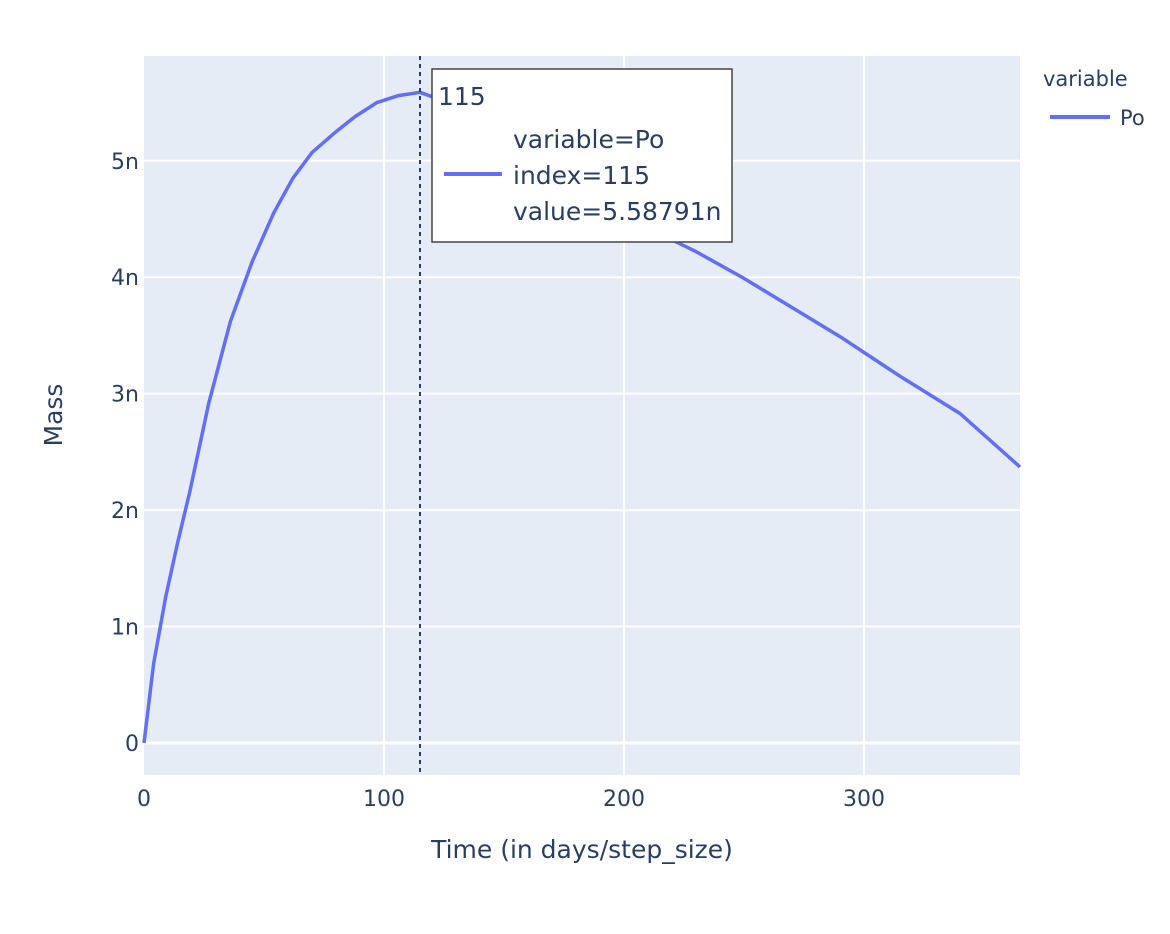 This screenshot has width=1170, height=934. I want to click on x-axis-title: Time (in days/step_size), so click(581, 849).